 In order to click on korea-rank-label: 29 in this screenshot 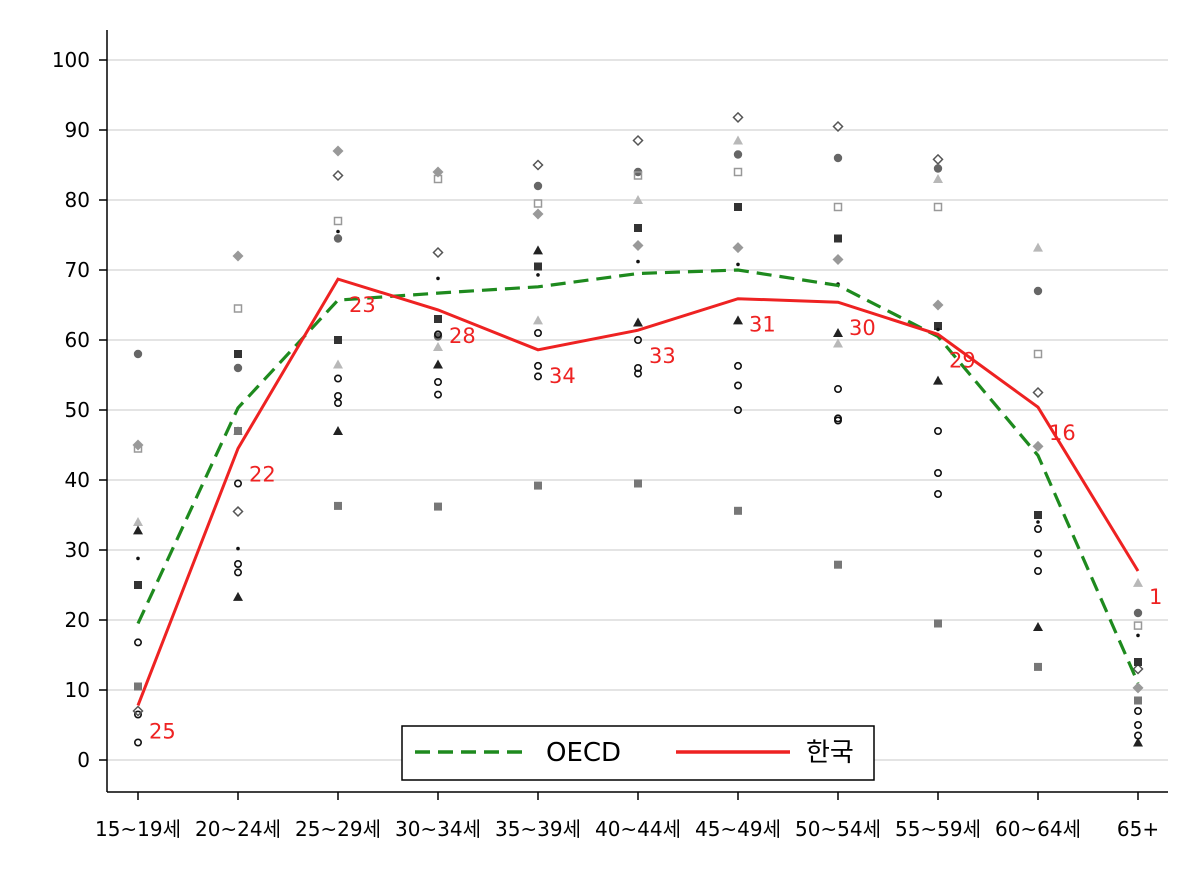, I will do `click(962, 360)`.